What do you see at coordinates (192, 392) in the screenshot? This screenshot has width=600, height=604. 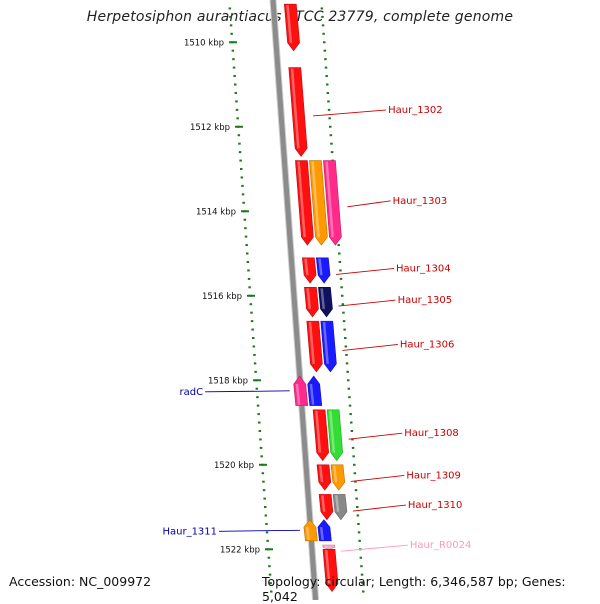 I see `gene-label: radC` at bounding box center [192, 392].